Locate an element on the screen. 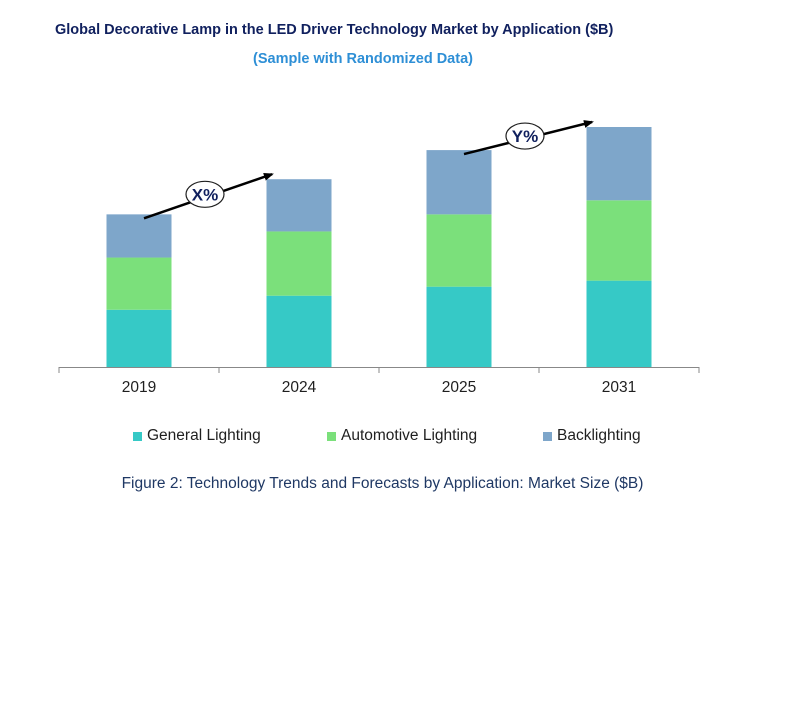 This screenshot has height=703, width=785. growth-label: Y% is located at coordinates (525, 136).